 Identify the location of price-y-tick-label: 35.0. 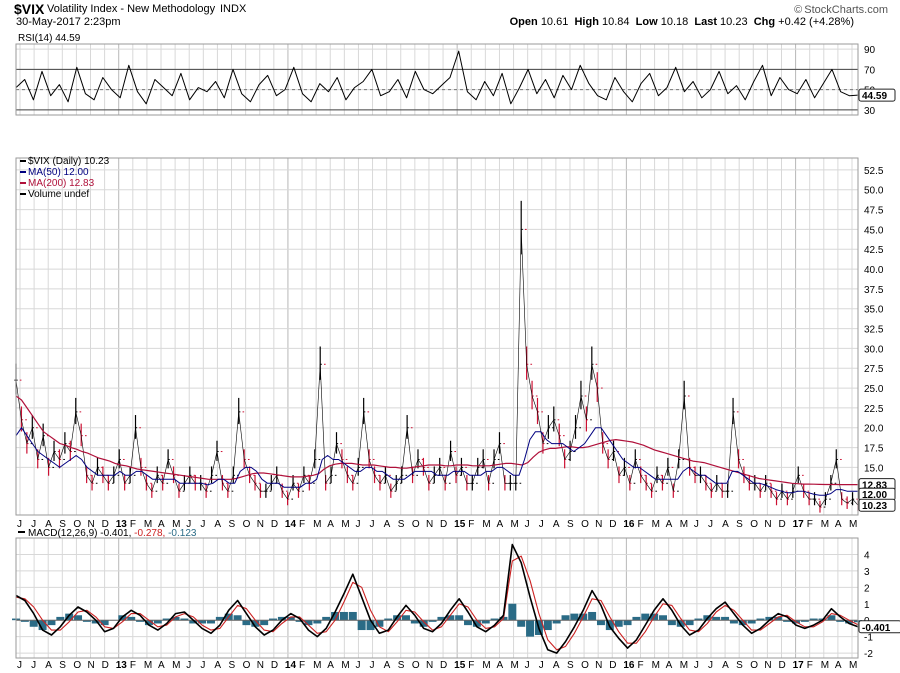
(874, 310).